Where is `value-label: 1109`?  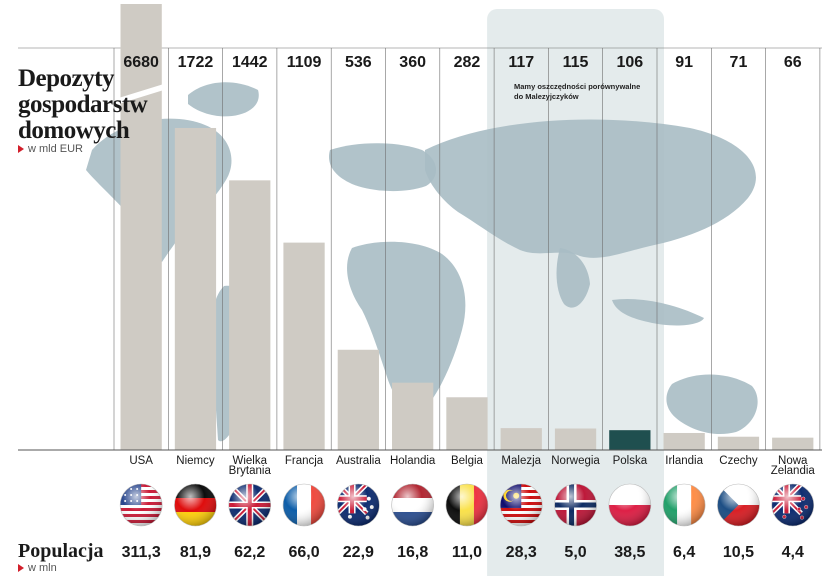 value-label: 1109 is located at coordinates (304, 62).